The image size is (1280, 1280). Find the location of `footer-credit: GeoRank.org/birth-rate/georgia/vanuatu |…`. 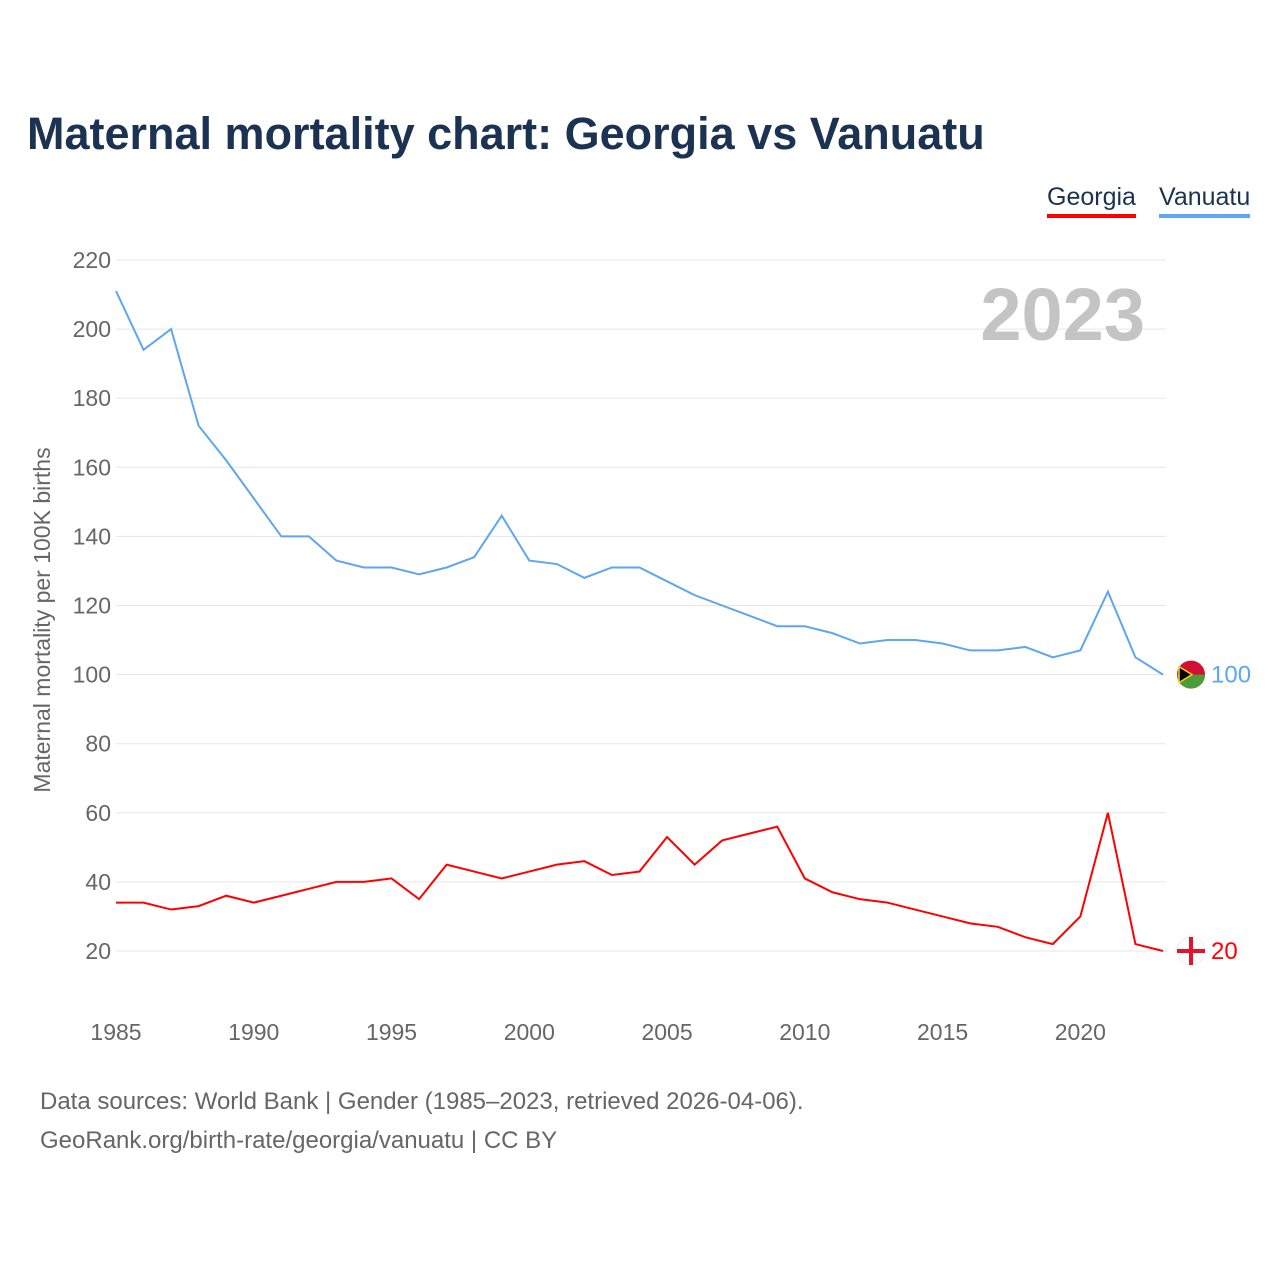

footer-credit: GeoRank.org/birth-rate/georgia/vanuatu |… is located at coordinates (299, 1140).